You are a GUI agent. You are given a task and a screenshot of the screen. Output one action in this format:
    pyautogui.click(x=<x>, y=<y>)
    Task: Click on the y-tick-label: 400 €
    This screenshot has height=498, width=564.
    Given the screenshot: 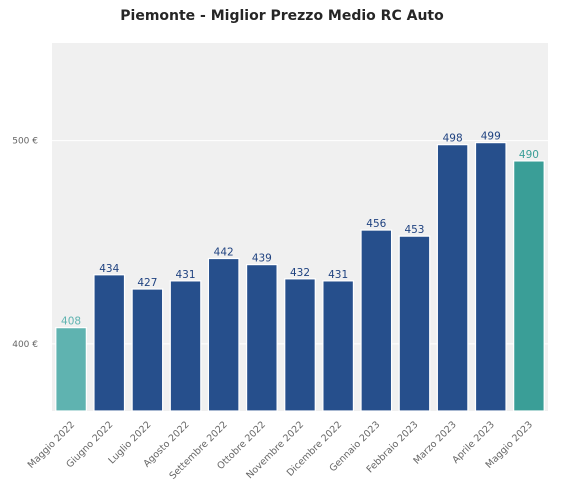 What is the action you would take?
    pyautogui.click(x=25, y=345)
    